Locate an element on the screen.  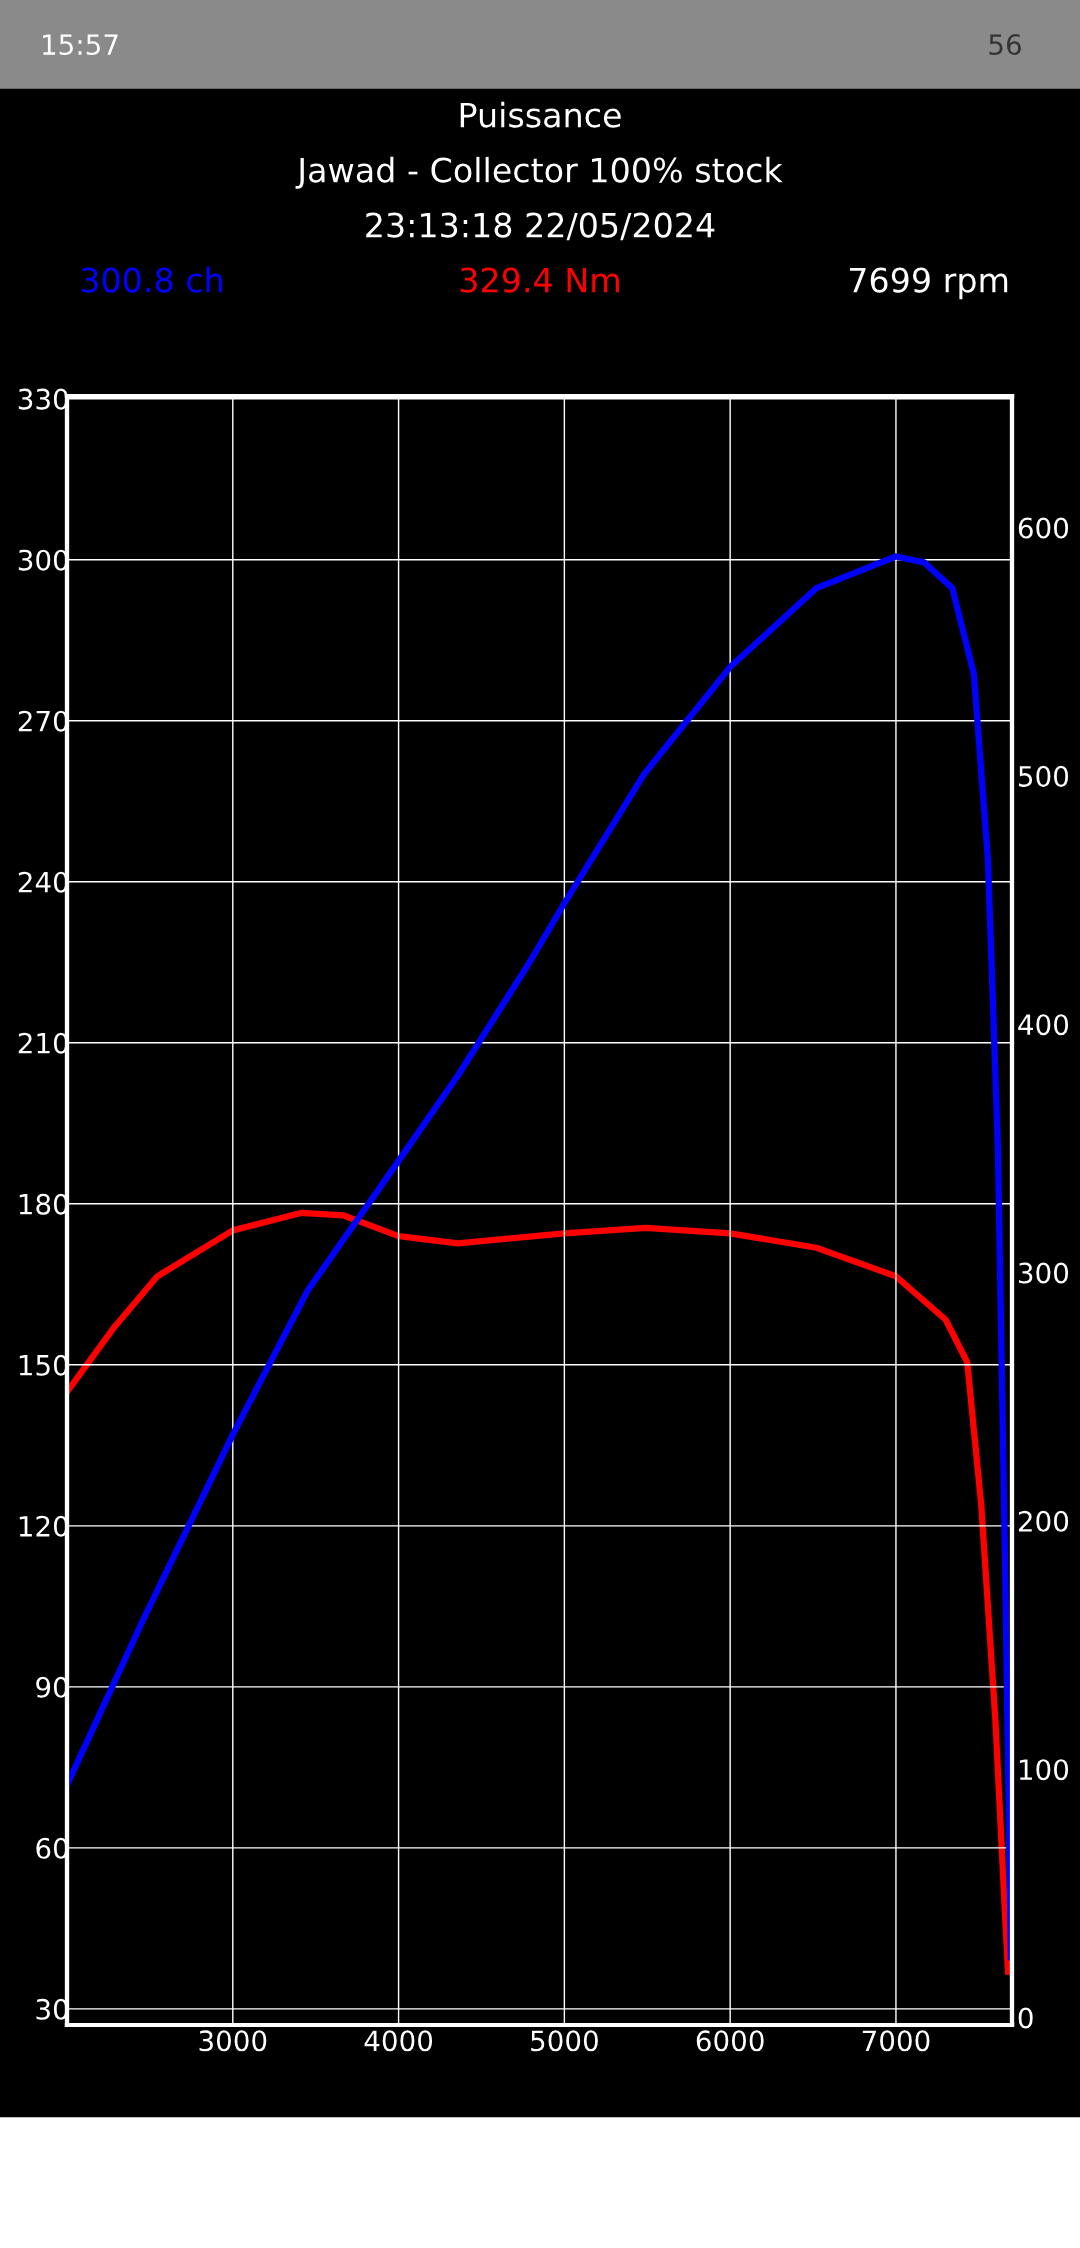
text: 329.4 Nm is located at coordinates (539, 280).